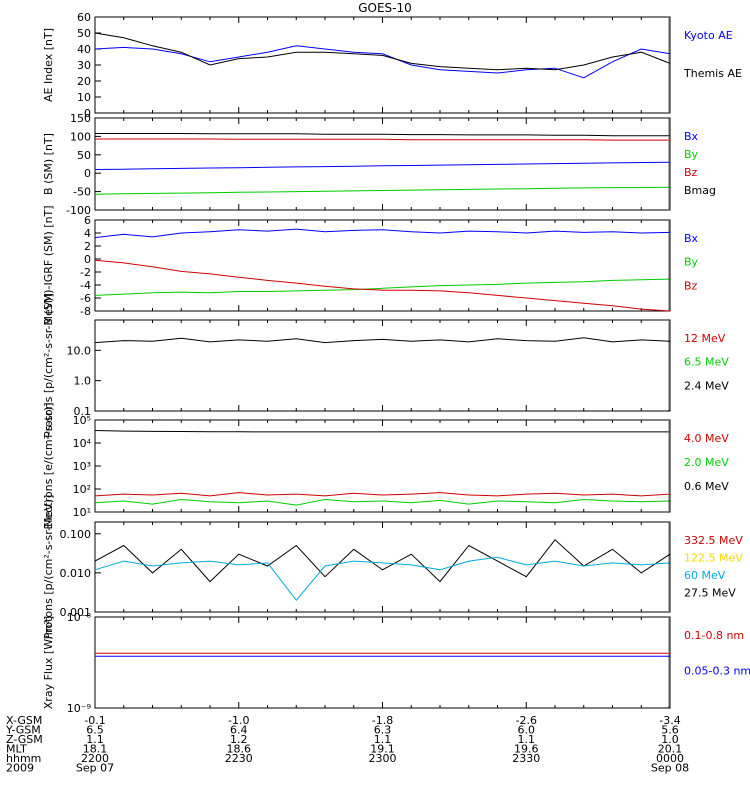  I want to click on legend-entry: 6.5 MeV, so click(706, 362).